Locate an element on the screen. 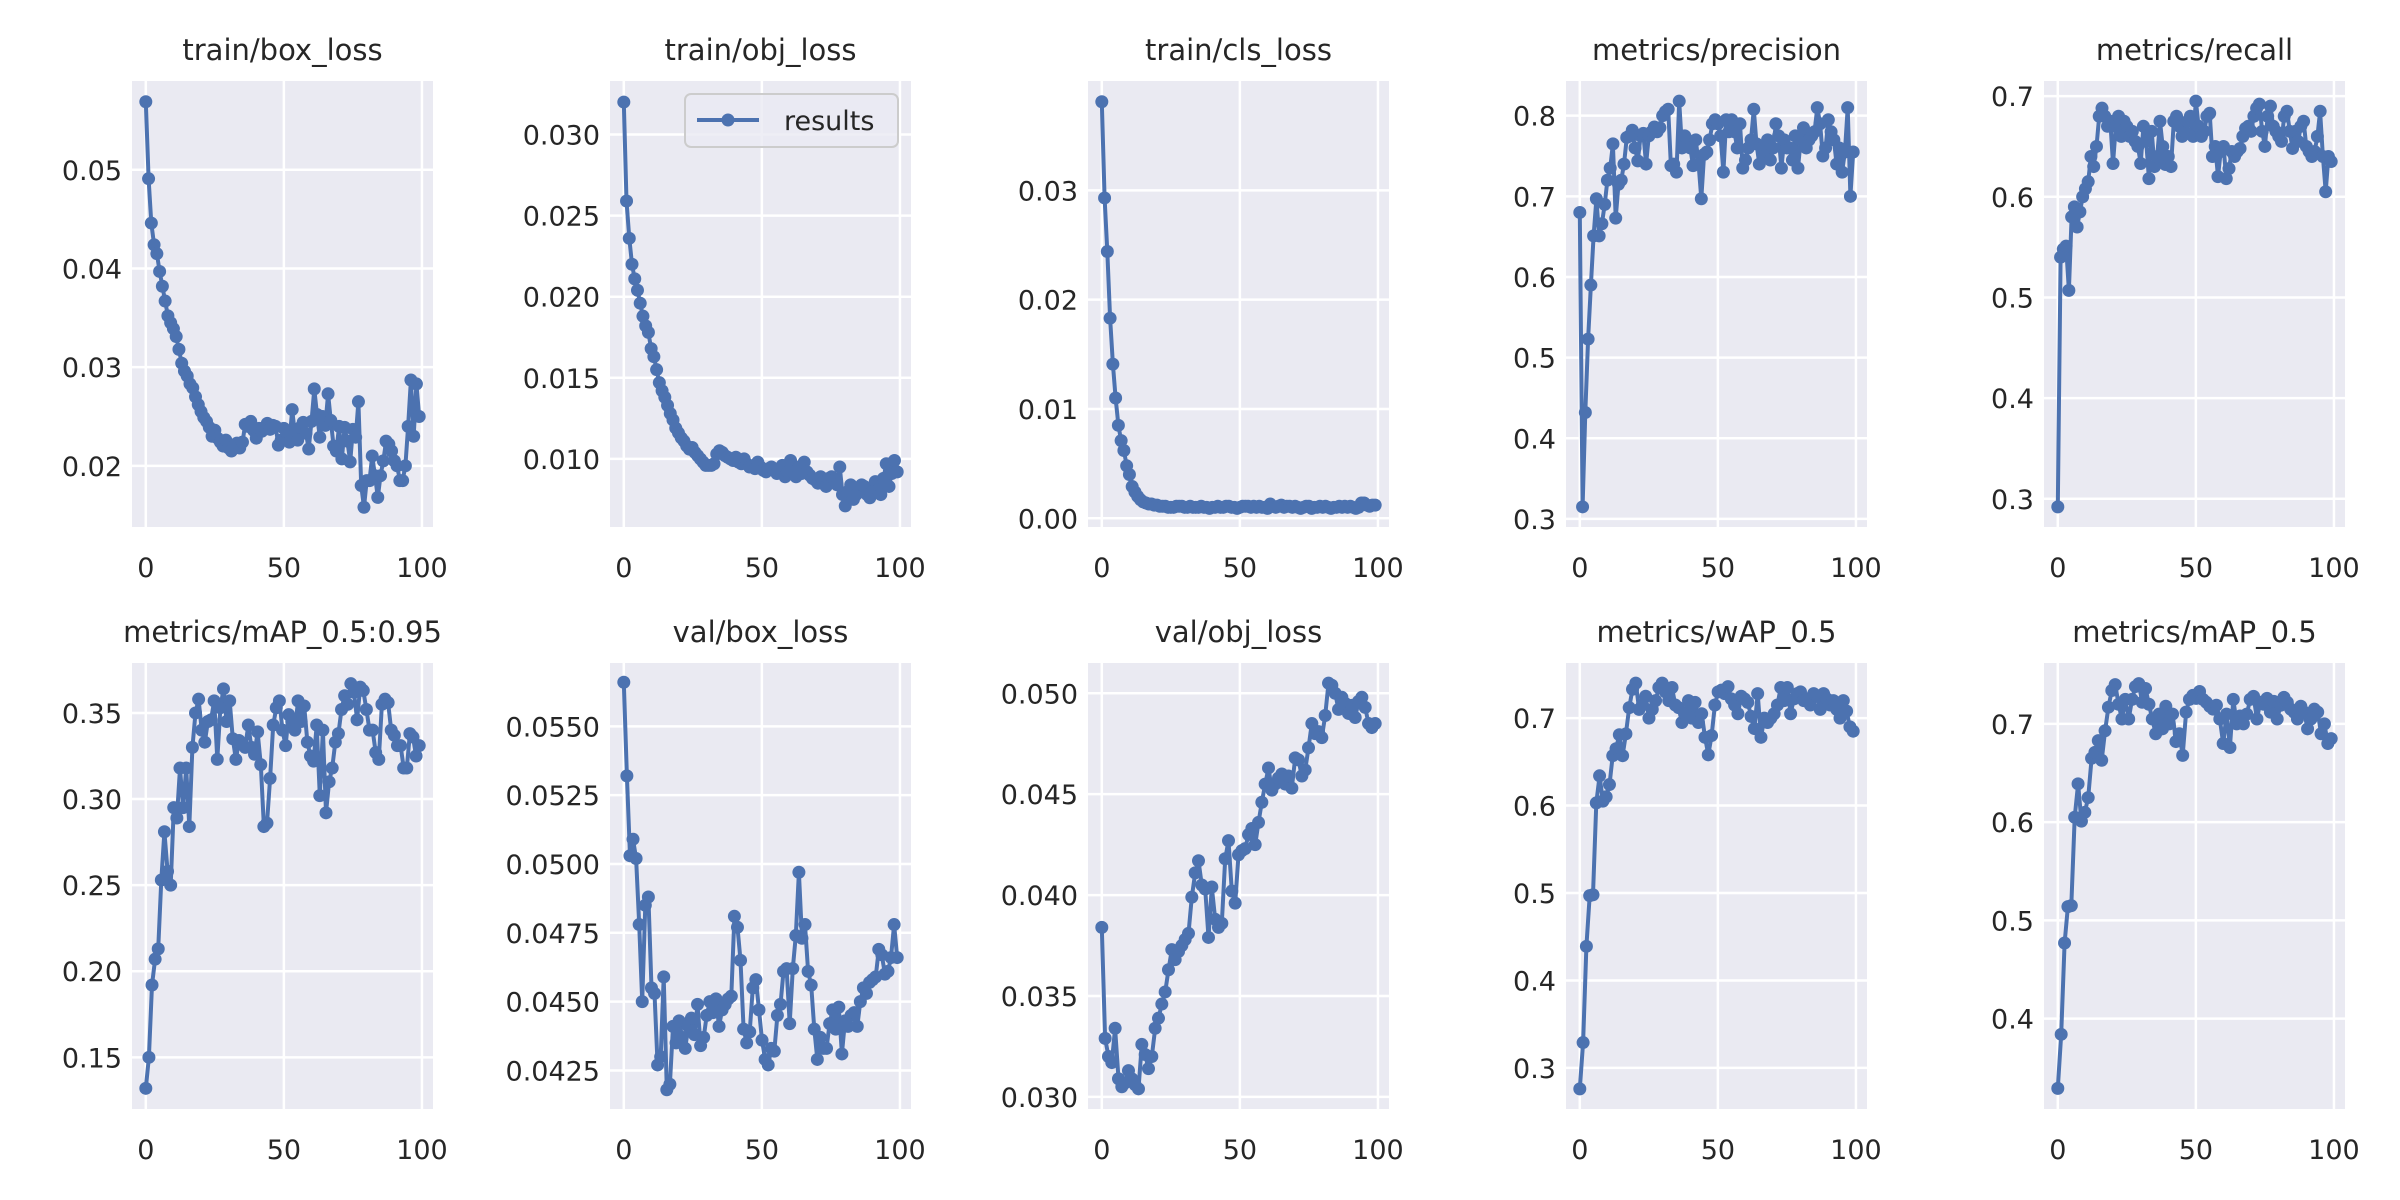 Image resolution: width=2400 pixels, height=1200 pixels. y-tick-label: 0.04 is located at coordinates (92, 269).